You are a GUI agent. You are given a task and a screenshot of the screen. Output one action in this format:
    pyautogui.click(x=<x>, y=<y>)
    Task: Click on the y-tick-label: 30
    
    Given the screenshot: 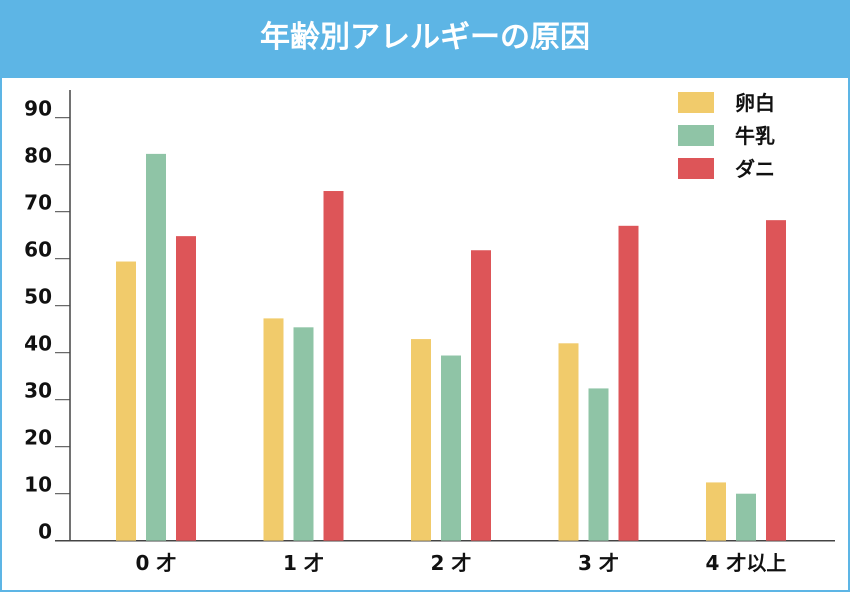 What is the action you would take?
    pyautogui.click(x=38, y=391)
    